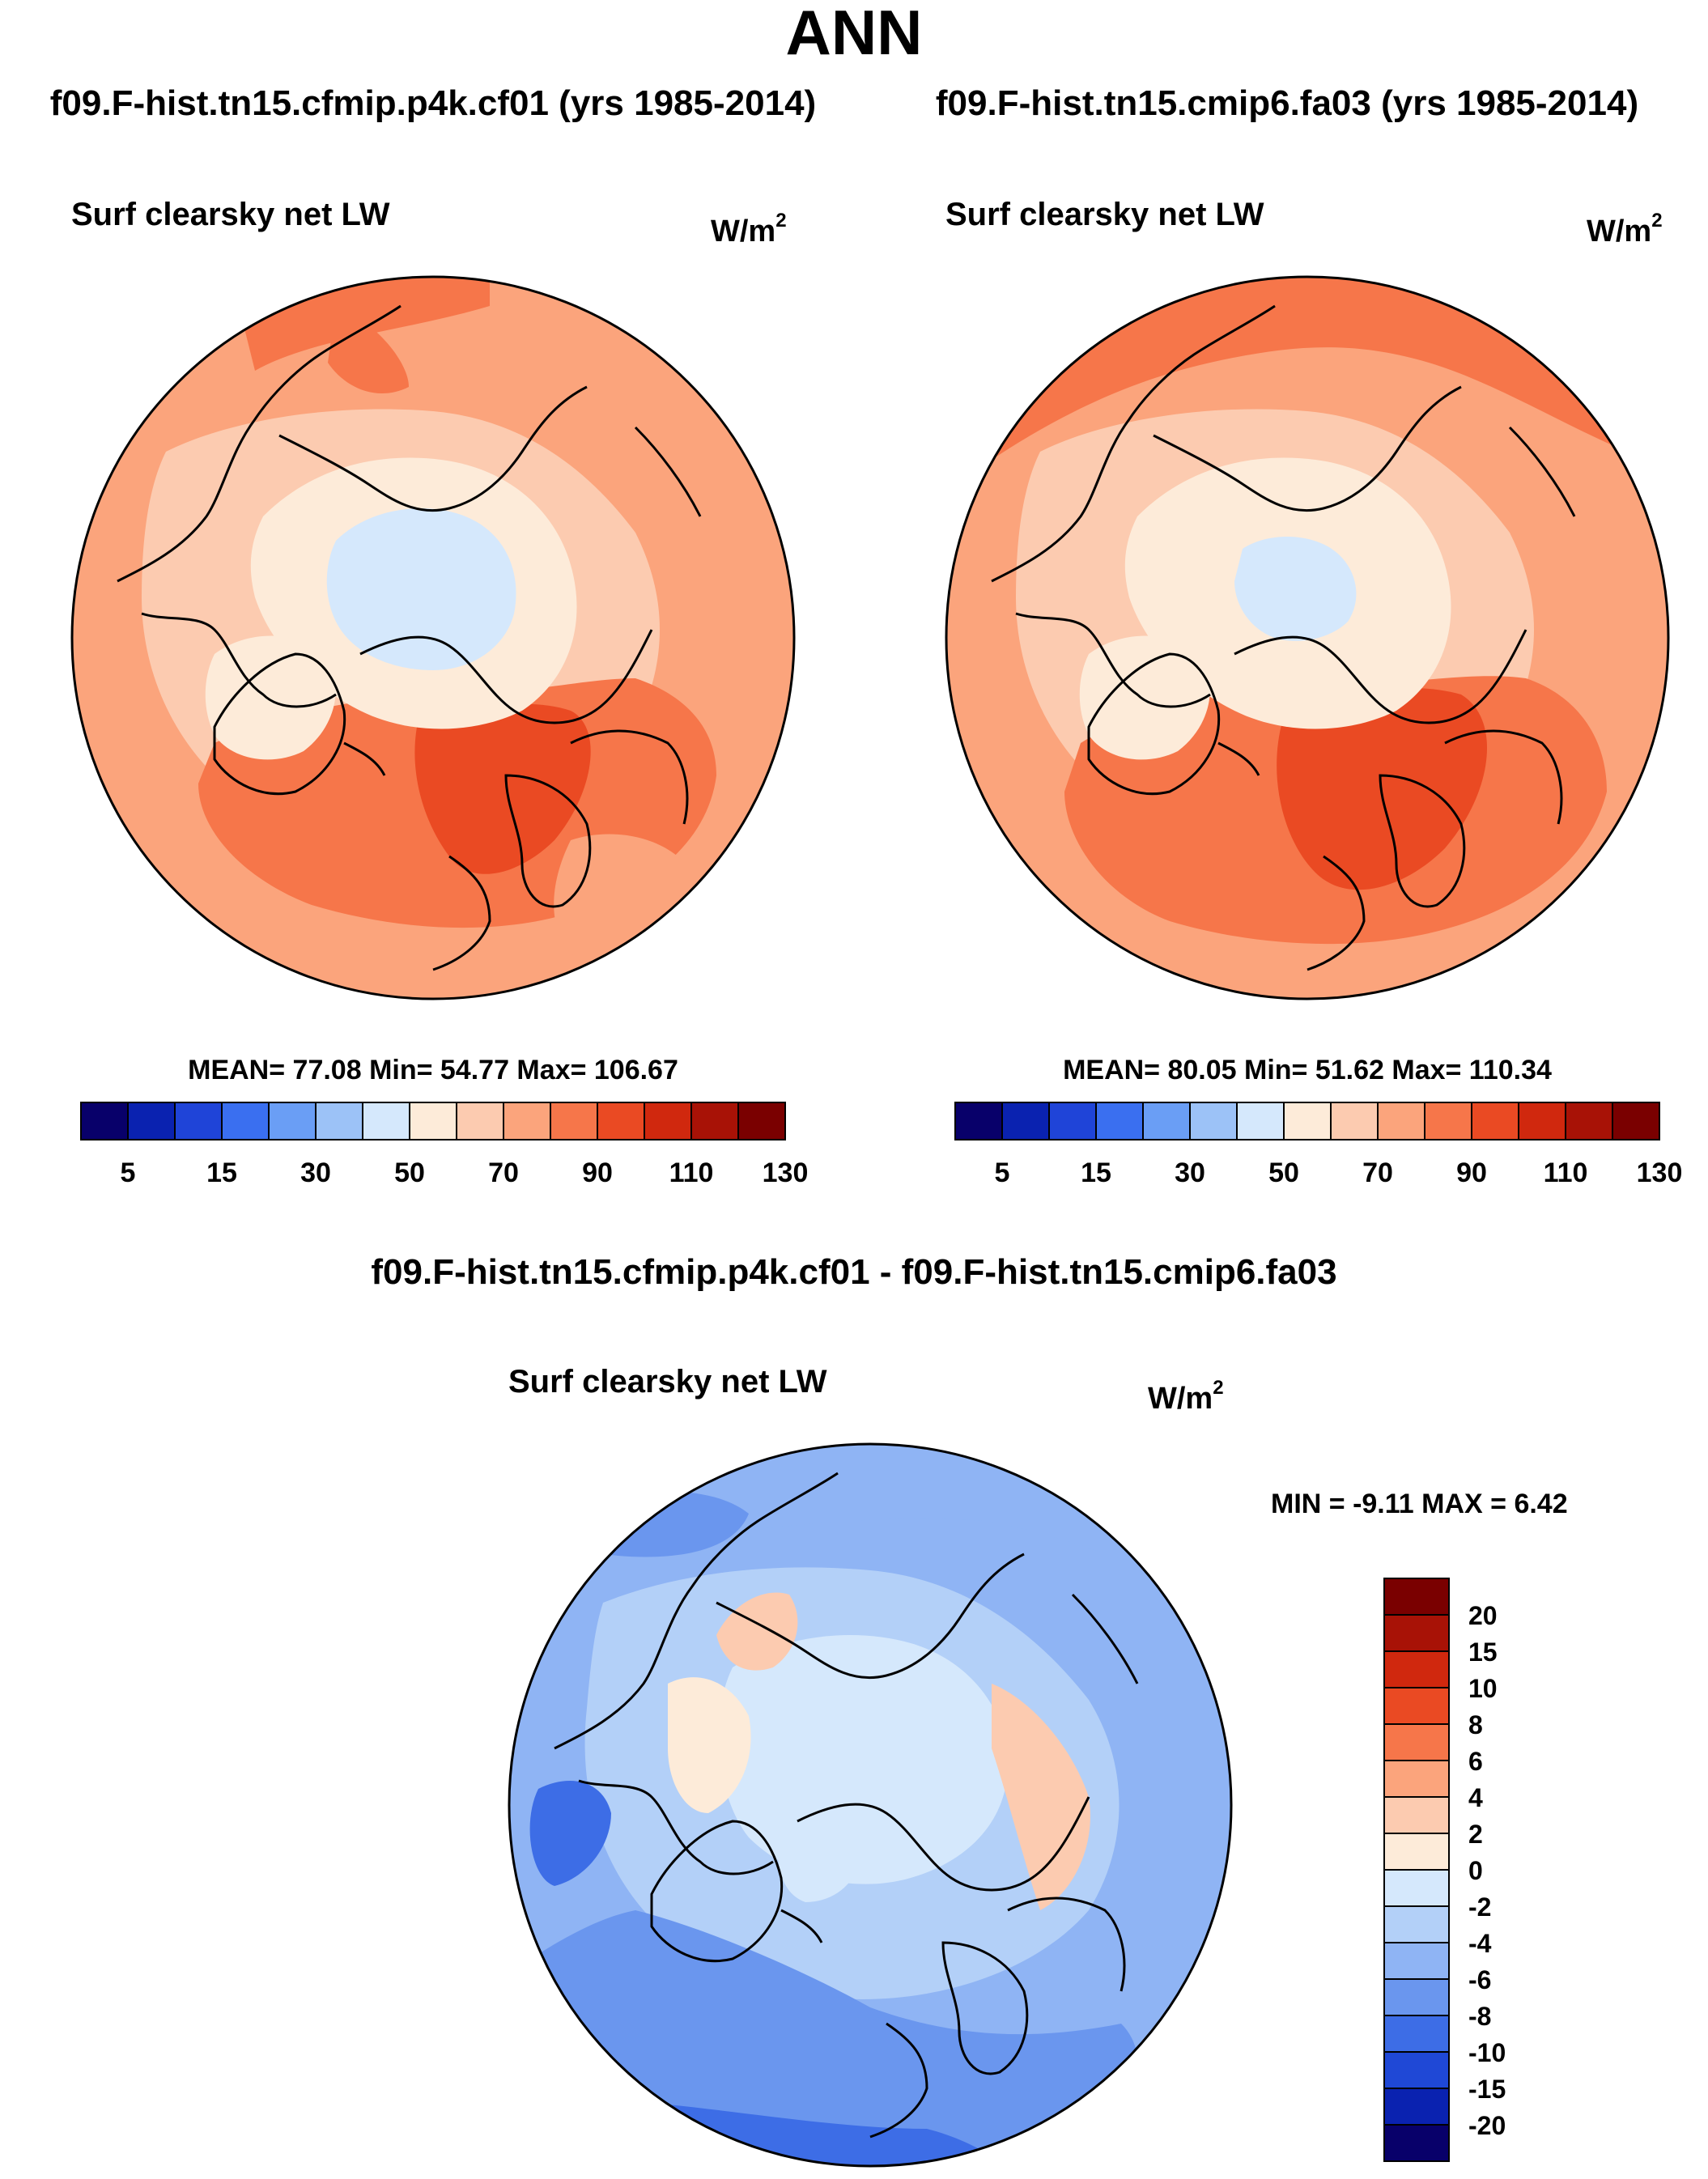 Image resolution: width=1708 pixels, height=2179 pixels. I want to click on right-polar-map, so click(1307, 637).